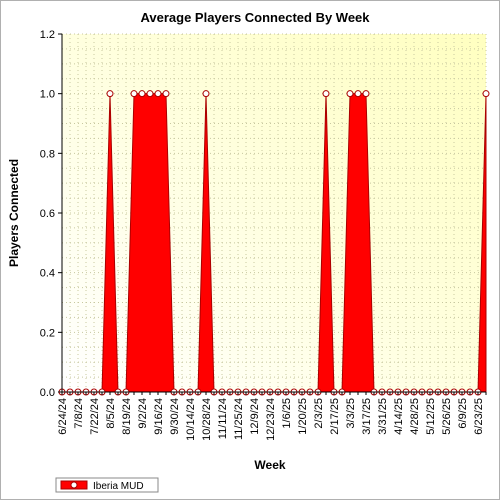 The width and height of the screenshot is (500, 500). Describe the element at coordinates (127, 416) in the screenshot. I see `x-tick-label: 8/19/24` at that location.